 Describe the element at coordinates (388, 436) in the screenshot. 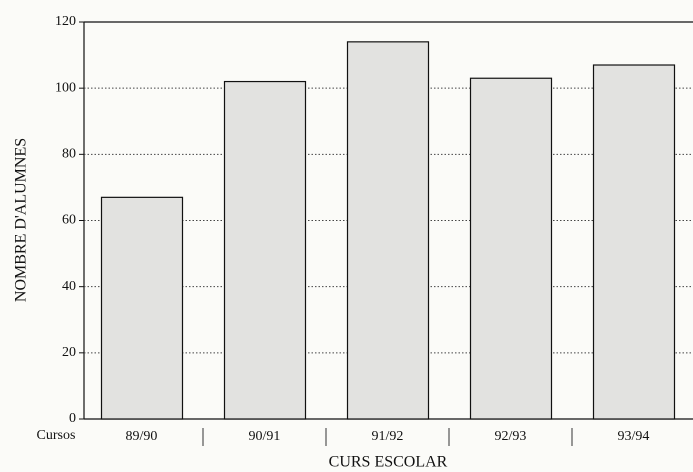

I see `x-tick-label: 91/92` at that location.